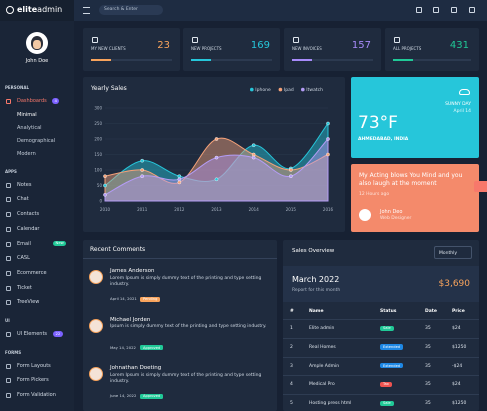  Describe the element at coordinates (123, 347) in the screenshot. I see `comment-date: May 14, 2022` at that location.